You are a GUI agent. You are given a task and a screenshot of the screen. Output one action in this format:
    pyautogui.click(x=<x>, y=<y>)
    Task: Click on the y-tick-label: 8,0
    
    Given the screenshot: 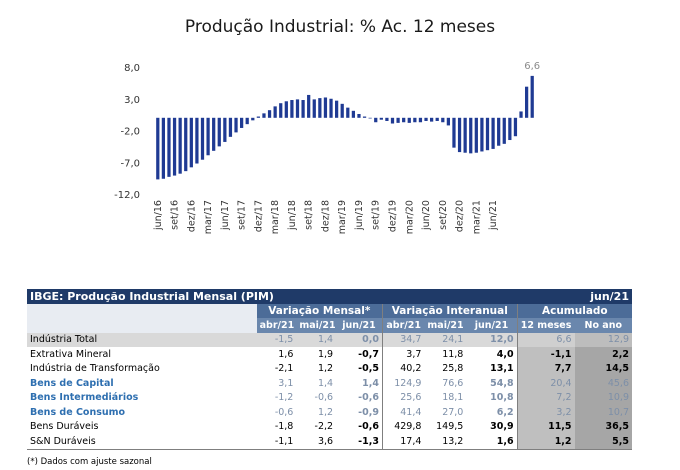 What is the action you would take?
    pyautogui.click(x=132, y=68)
    